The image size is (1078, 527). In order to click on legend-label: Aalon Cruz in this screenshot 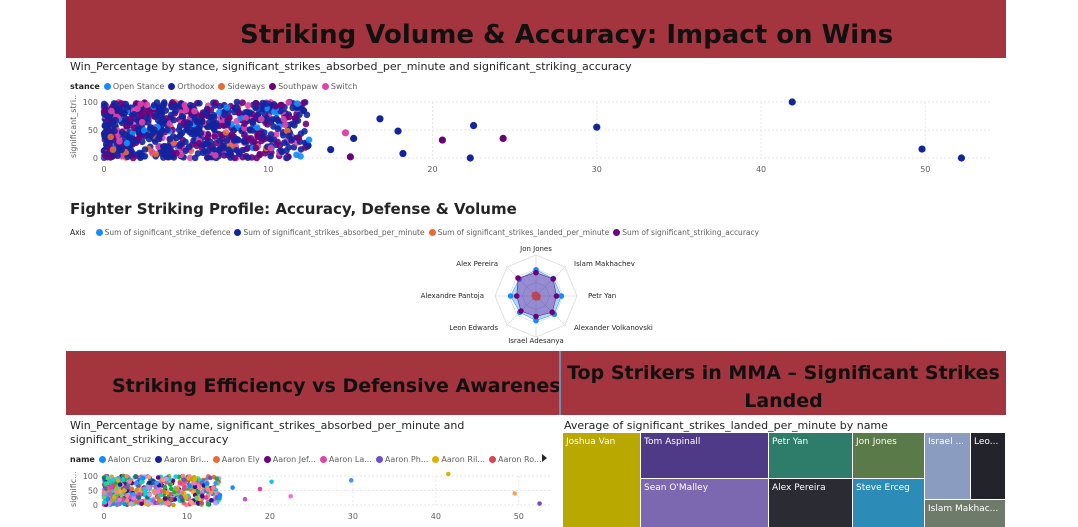, I will do `click(129, 459)`.